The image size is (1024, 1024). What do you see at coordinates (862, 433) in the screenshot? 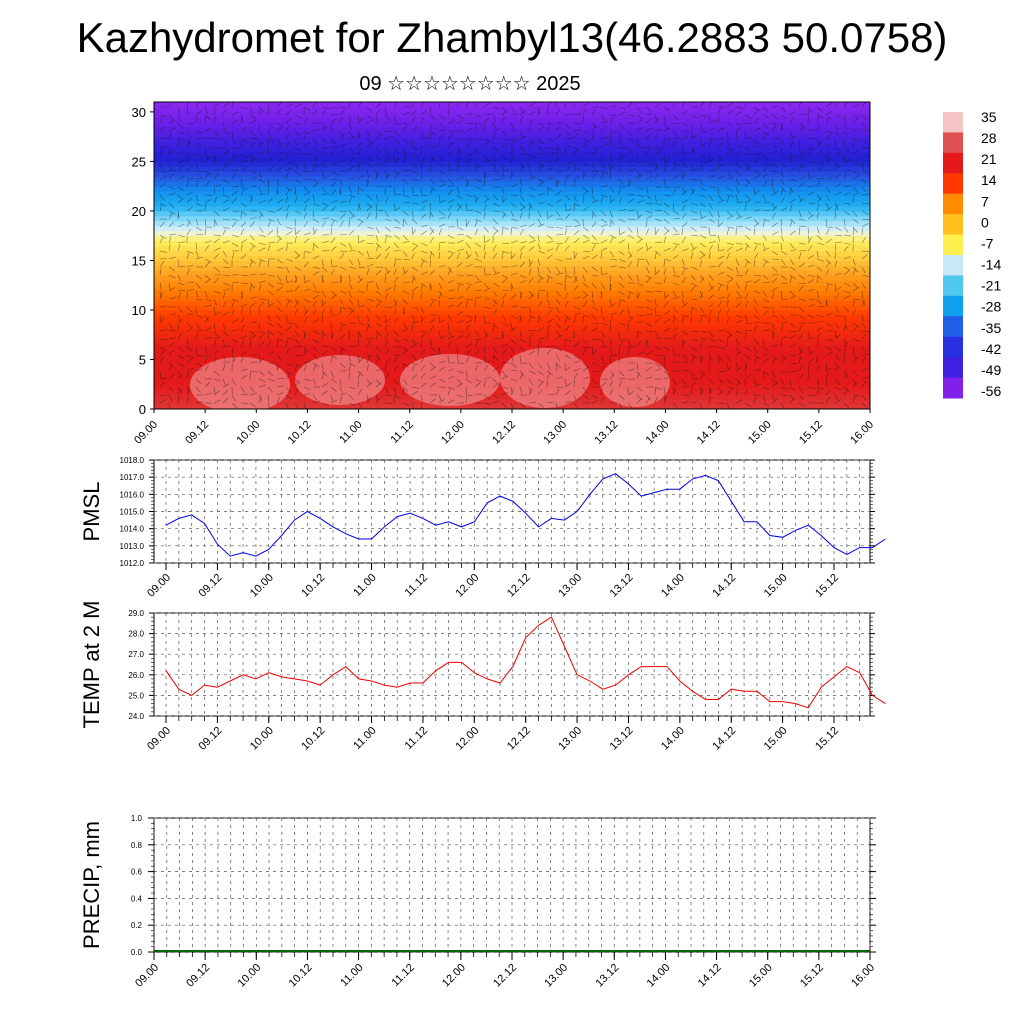
I see `x-tick-label: 16.00` at bounding box center [862, 433].